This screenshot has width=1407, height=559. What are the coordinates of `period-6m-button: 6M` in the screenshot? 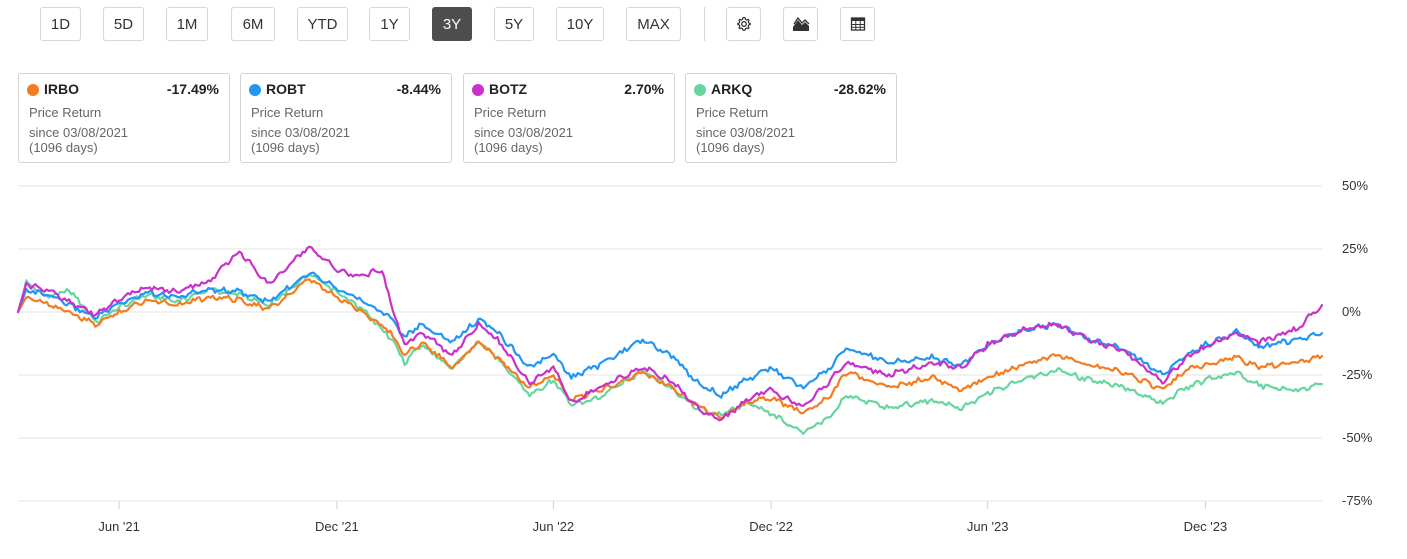 It's located at (253, 24).